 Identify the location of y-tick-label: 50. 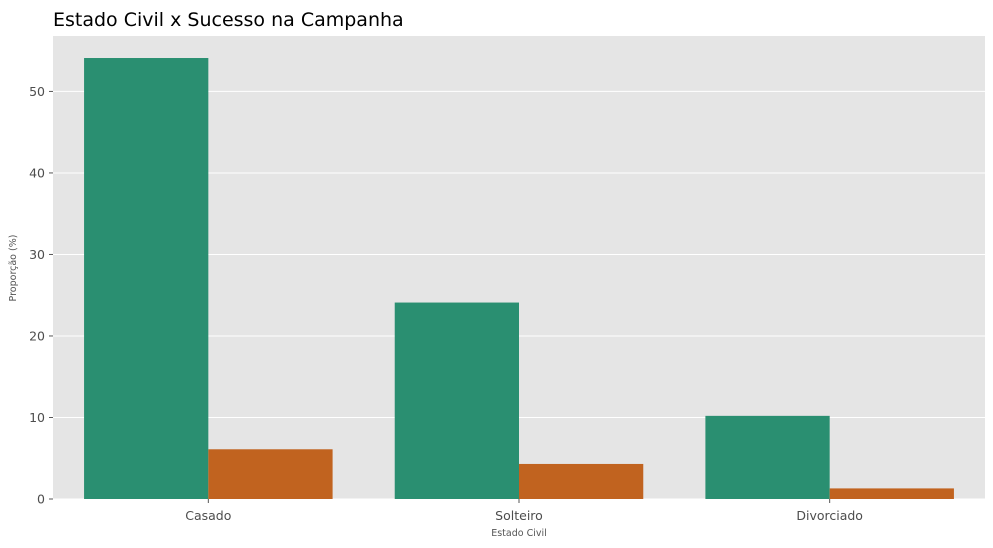
(37, 91).